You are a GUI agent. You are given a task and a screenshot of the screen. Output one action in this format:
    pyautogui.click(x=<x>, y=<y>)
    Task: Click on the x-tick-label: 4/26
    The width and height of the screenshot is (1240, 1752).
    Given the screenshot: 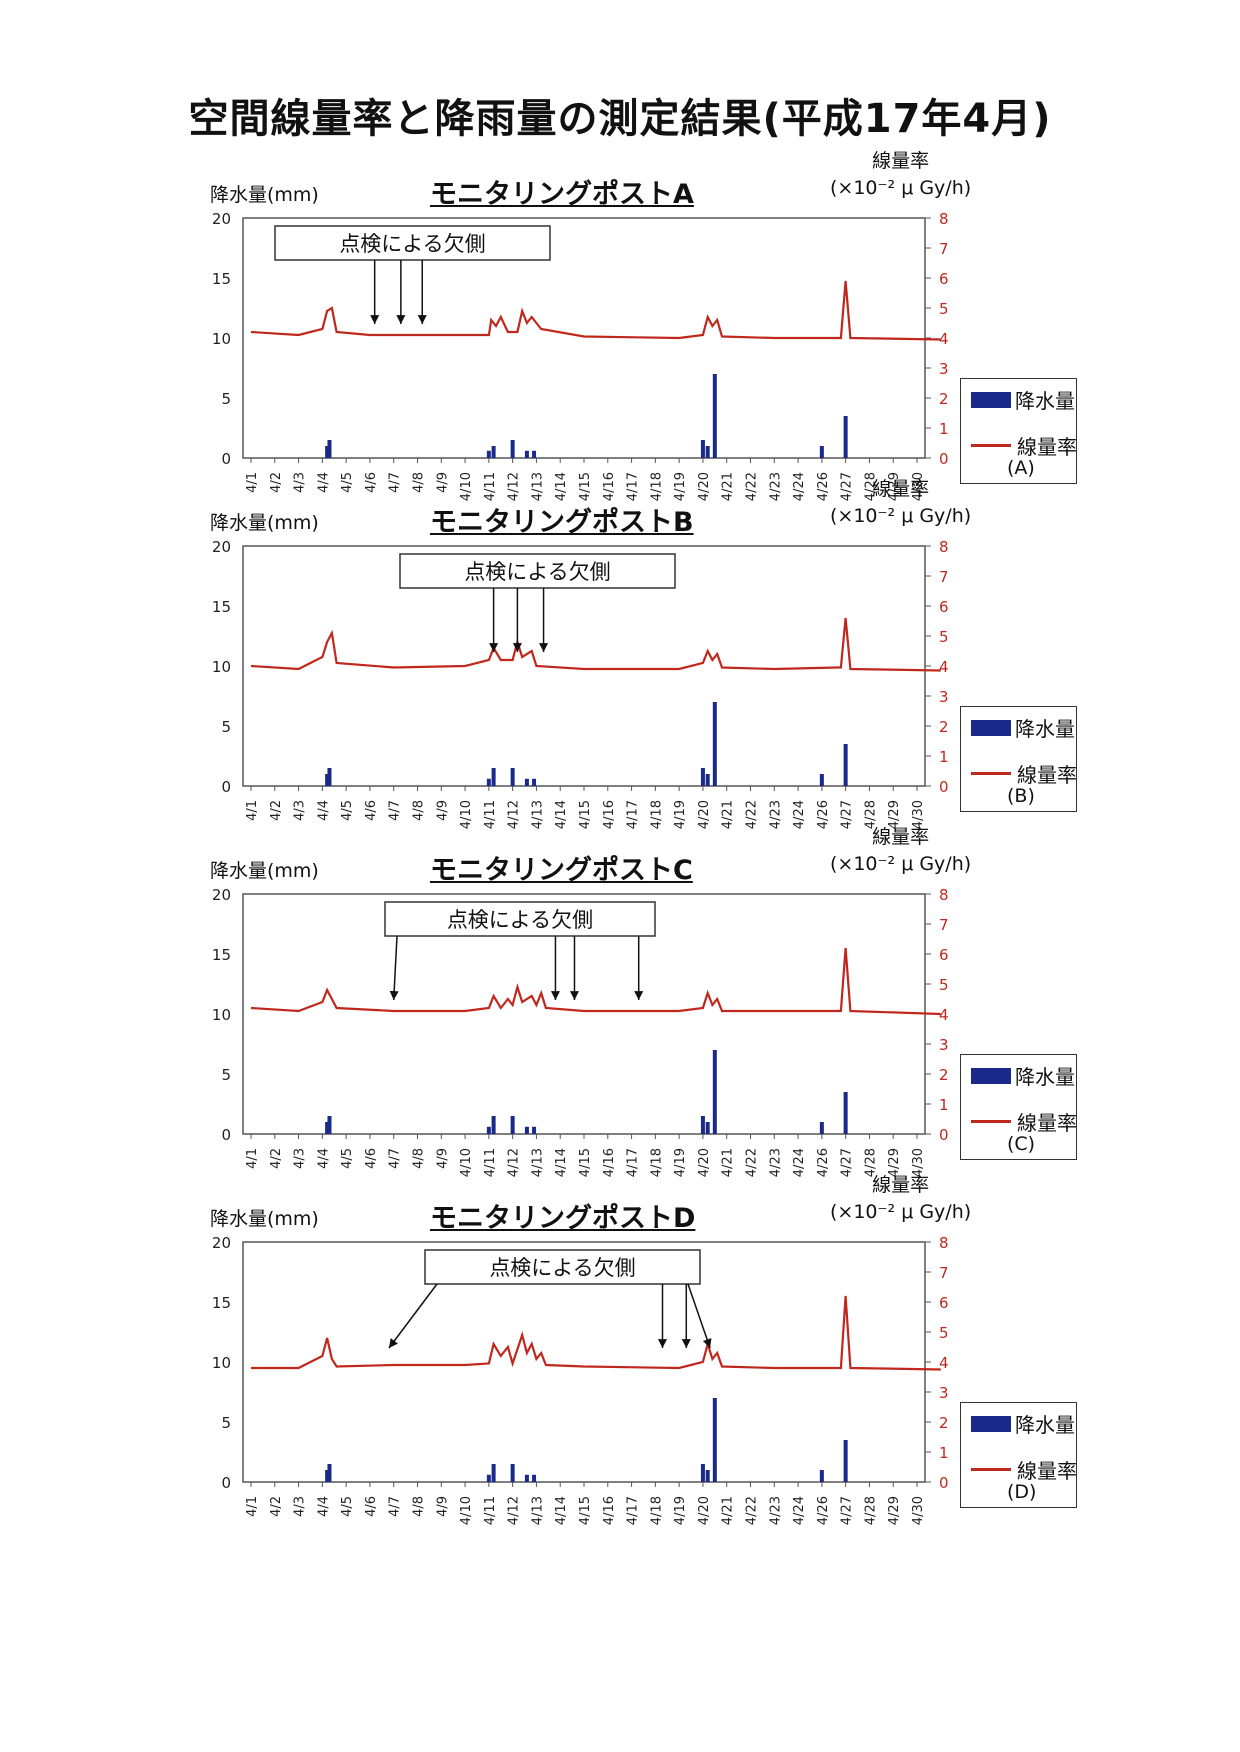 What is the action you would take?
    pyautogui.click(x=823, y=814)
    